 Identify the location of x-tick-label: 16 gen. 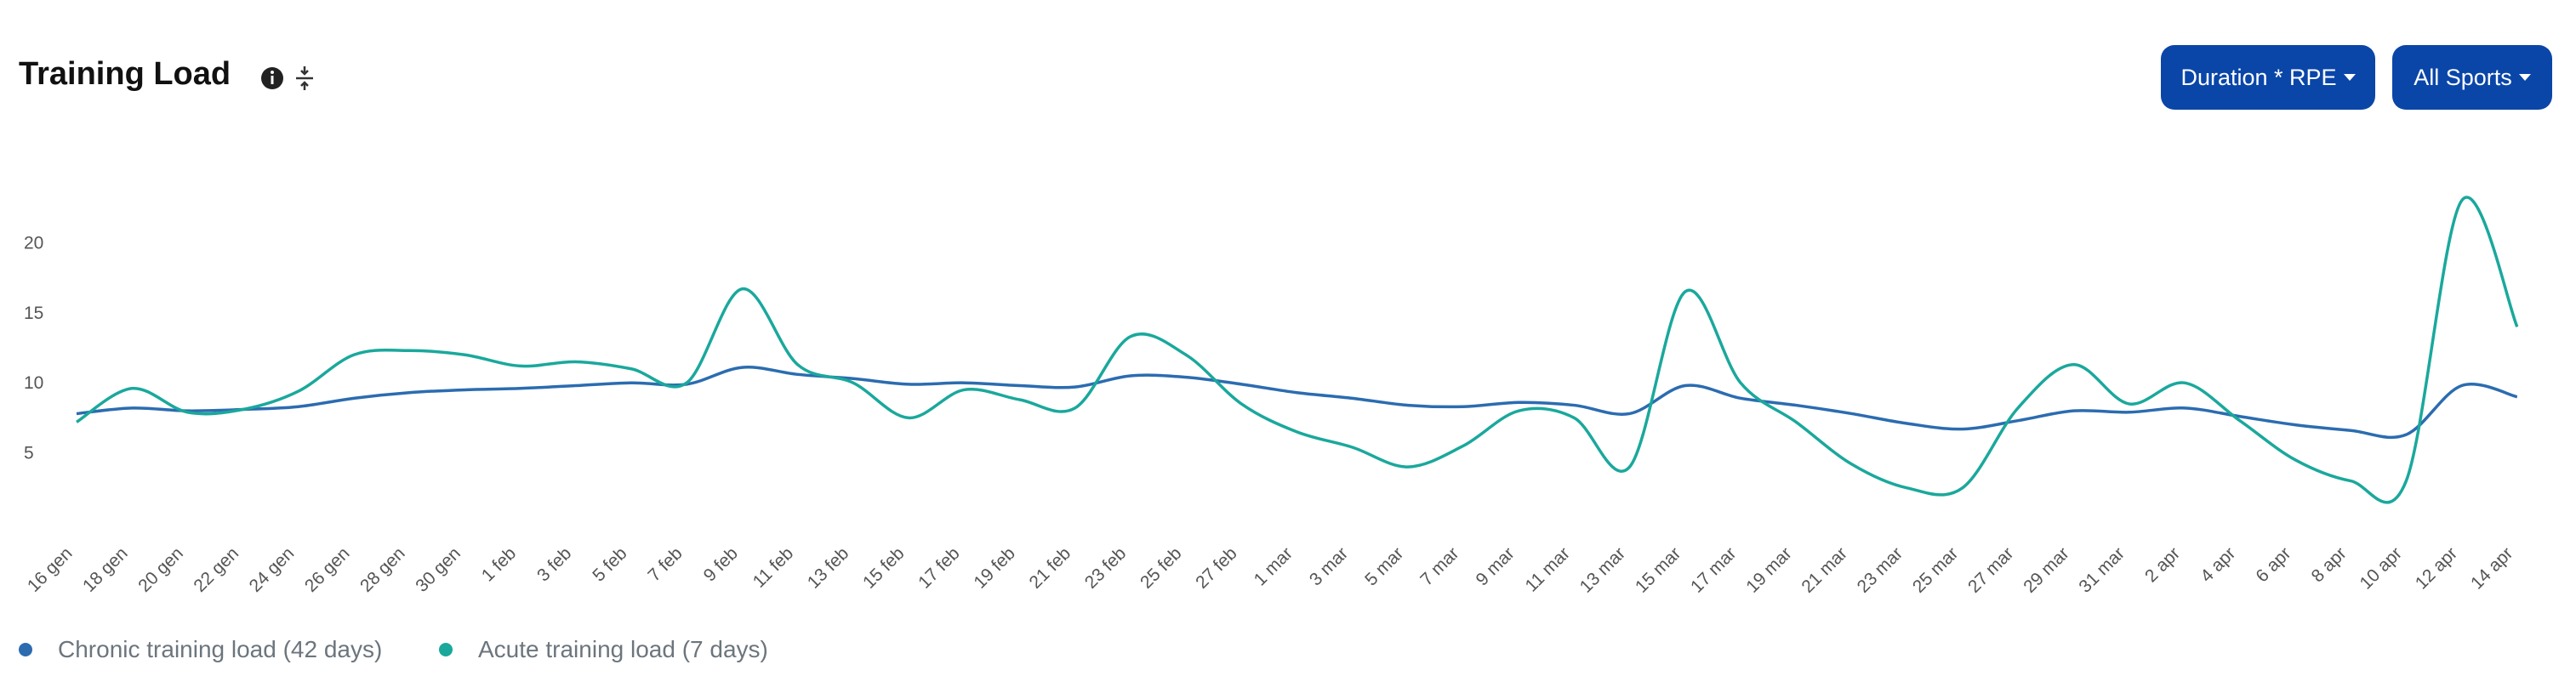
(51, 569).